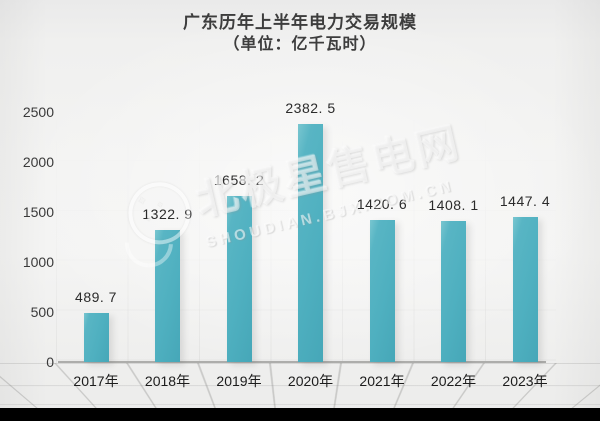  I want to click on y-tick-label: 0, so click(50, 362).